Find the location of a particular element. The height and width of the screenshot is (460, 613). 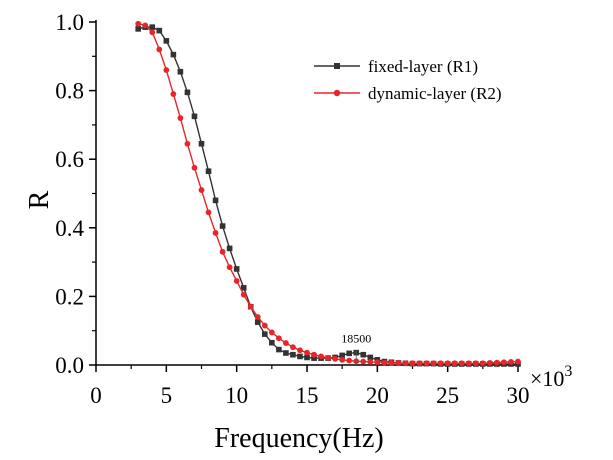

y-tick-label: 0.8 is located at coordinates (69, 91).